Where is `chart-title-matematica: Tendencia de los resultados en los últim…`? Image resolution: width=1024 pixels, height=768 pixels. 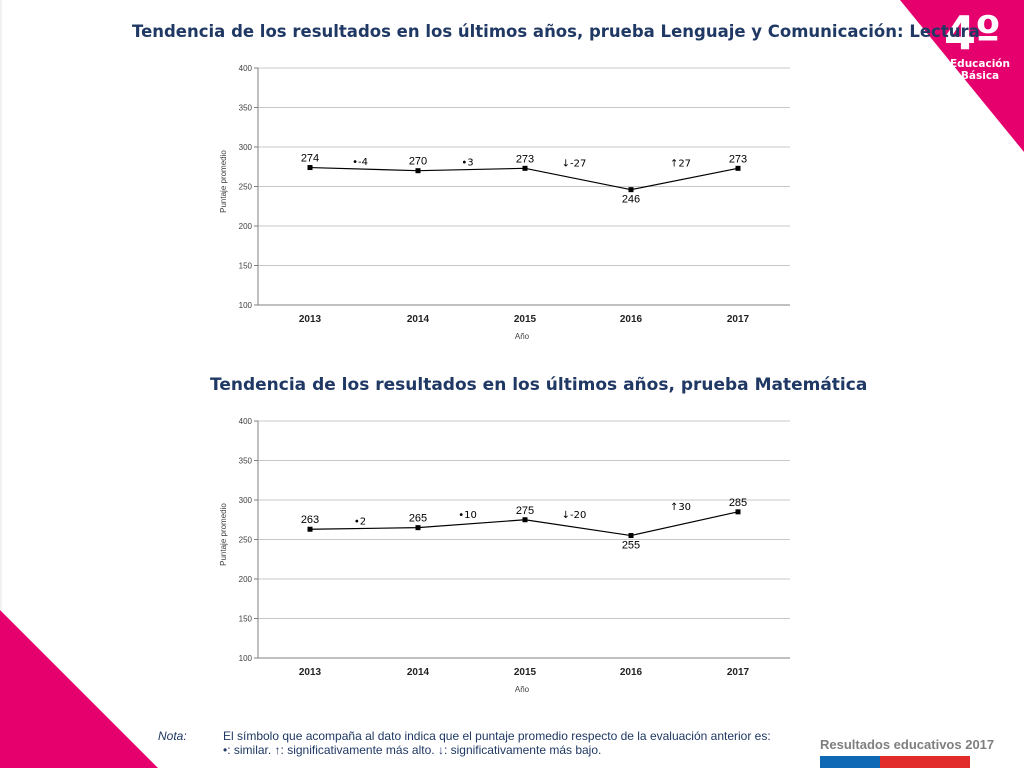 chart-title-matematica: Tendencia de los resultados en los últim… is located at coordinates (539, 385).